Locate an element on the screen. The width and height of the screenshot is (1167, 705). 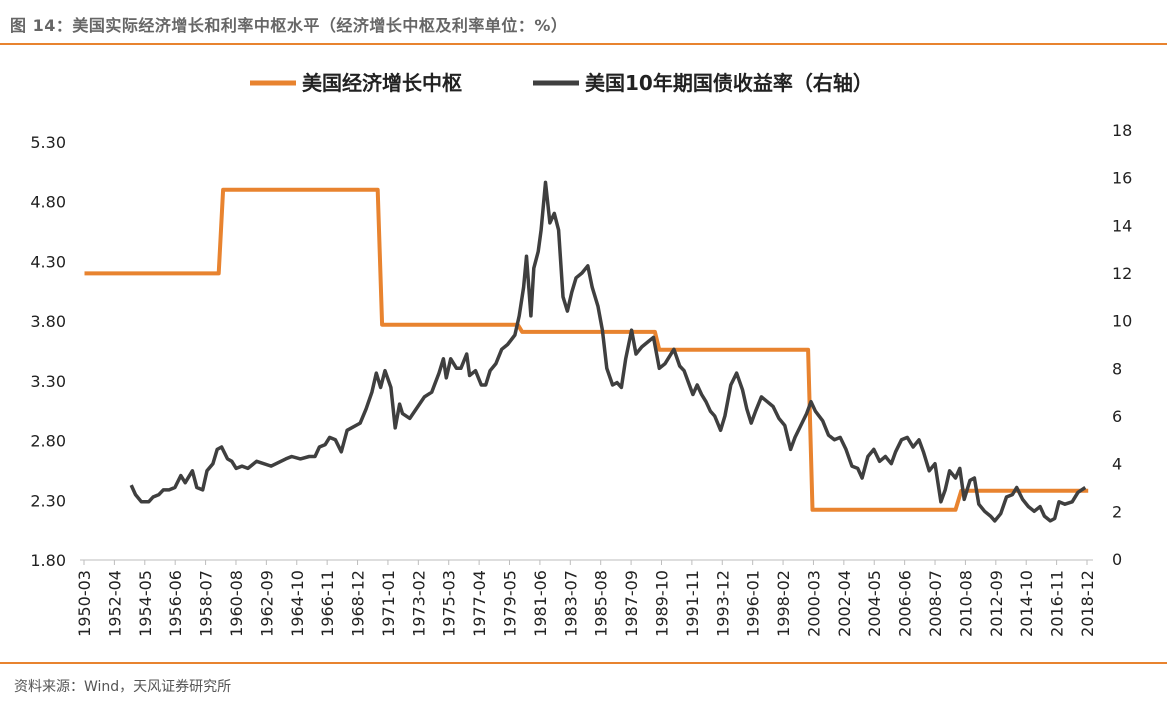
y-right-tick-label: 14 is located at coordinates (1122, 225).